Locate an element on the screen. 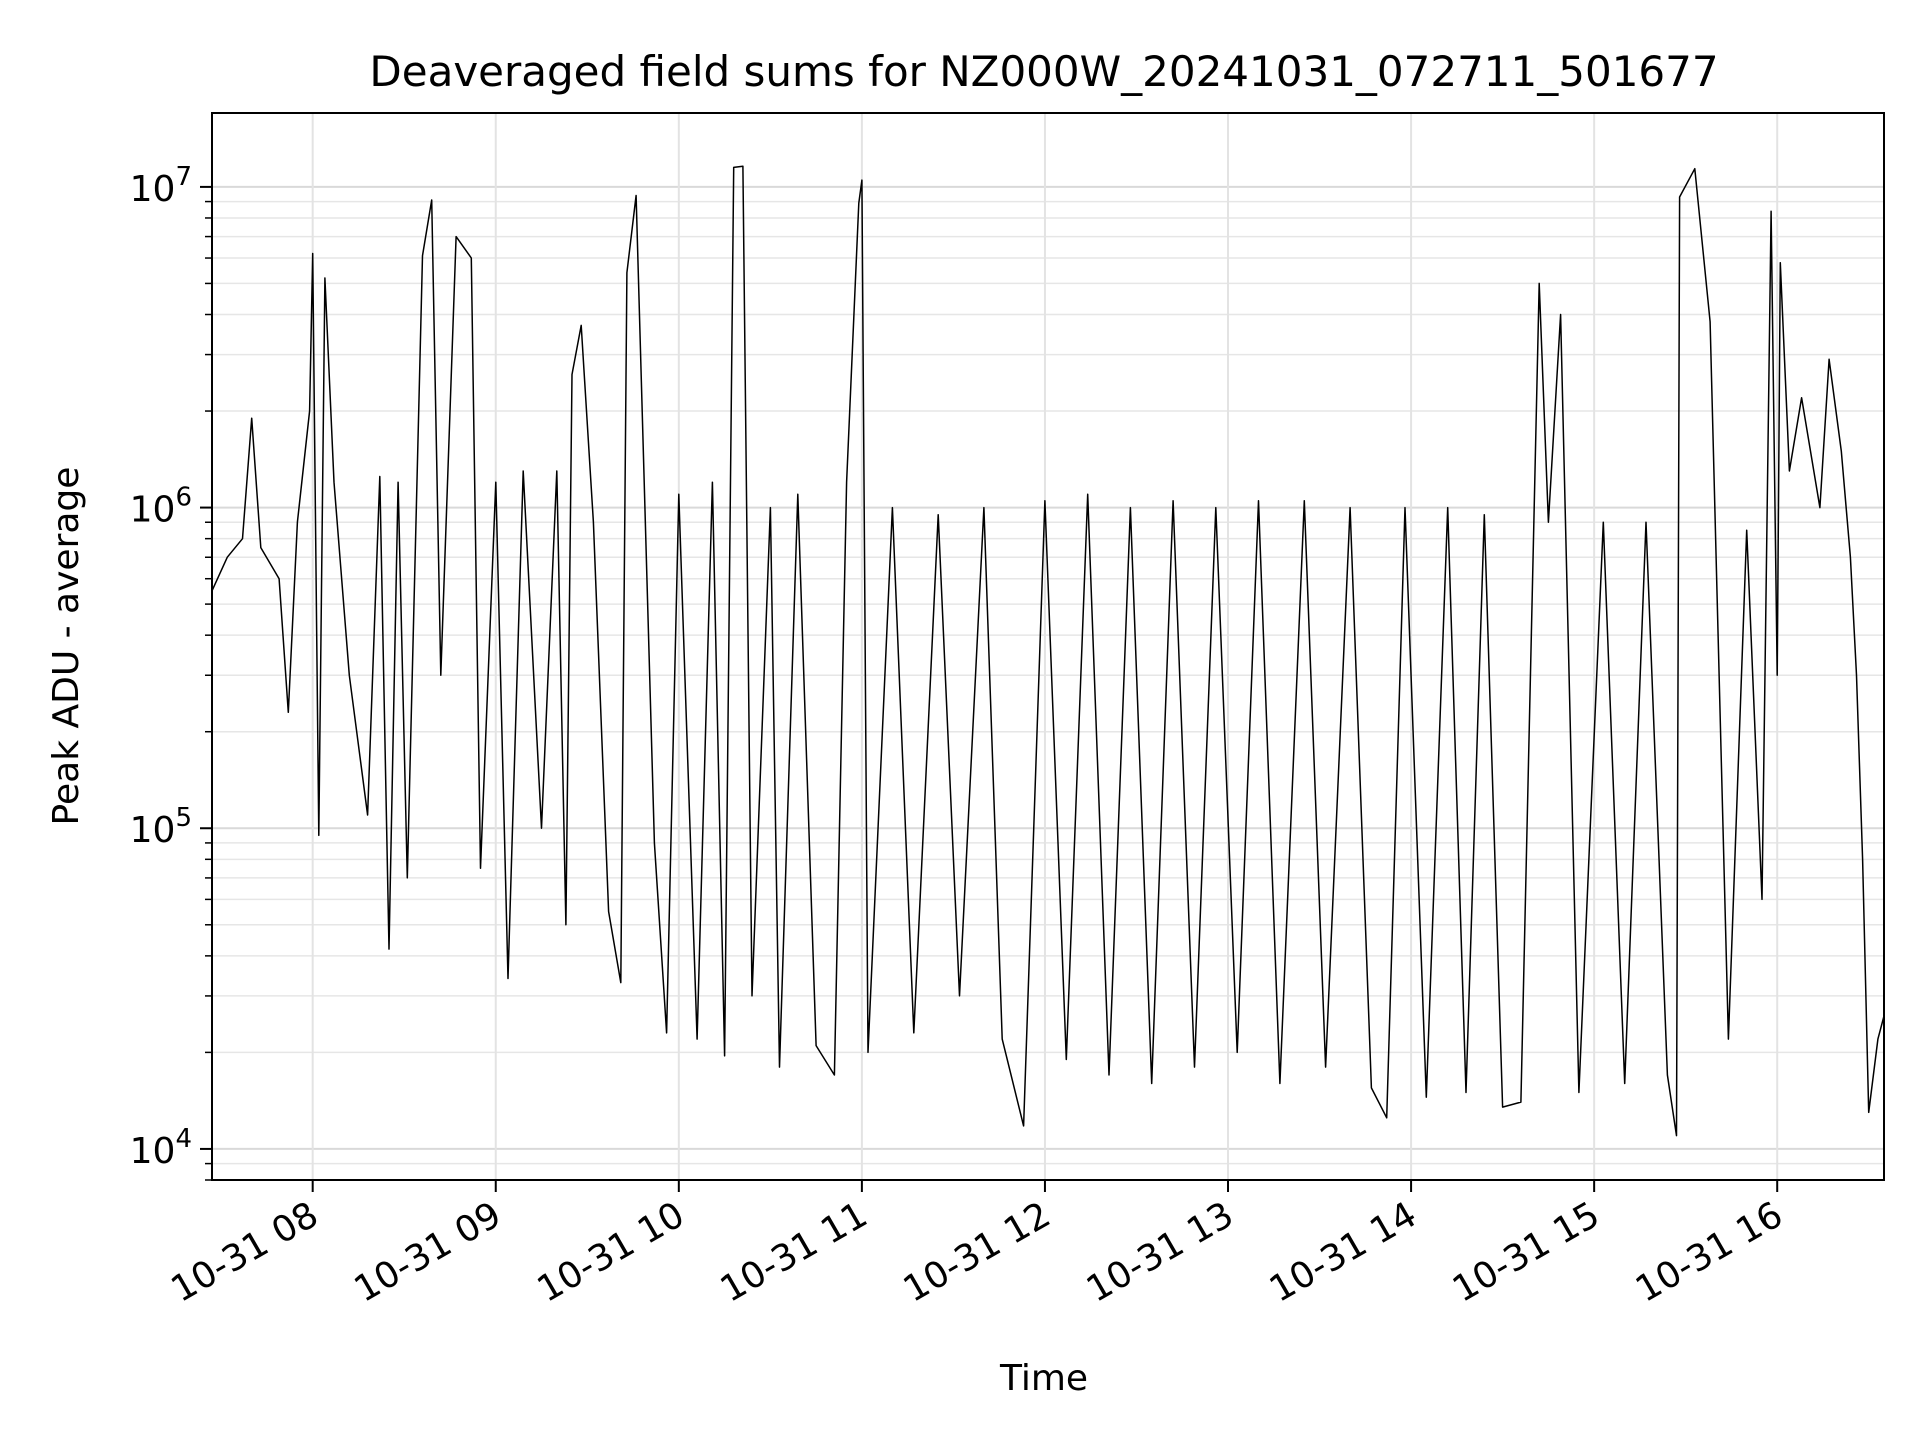 This screenshot has height=1440, width=1920. y-tick-label: 10⁷ is located at coordinates (161, 186).